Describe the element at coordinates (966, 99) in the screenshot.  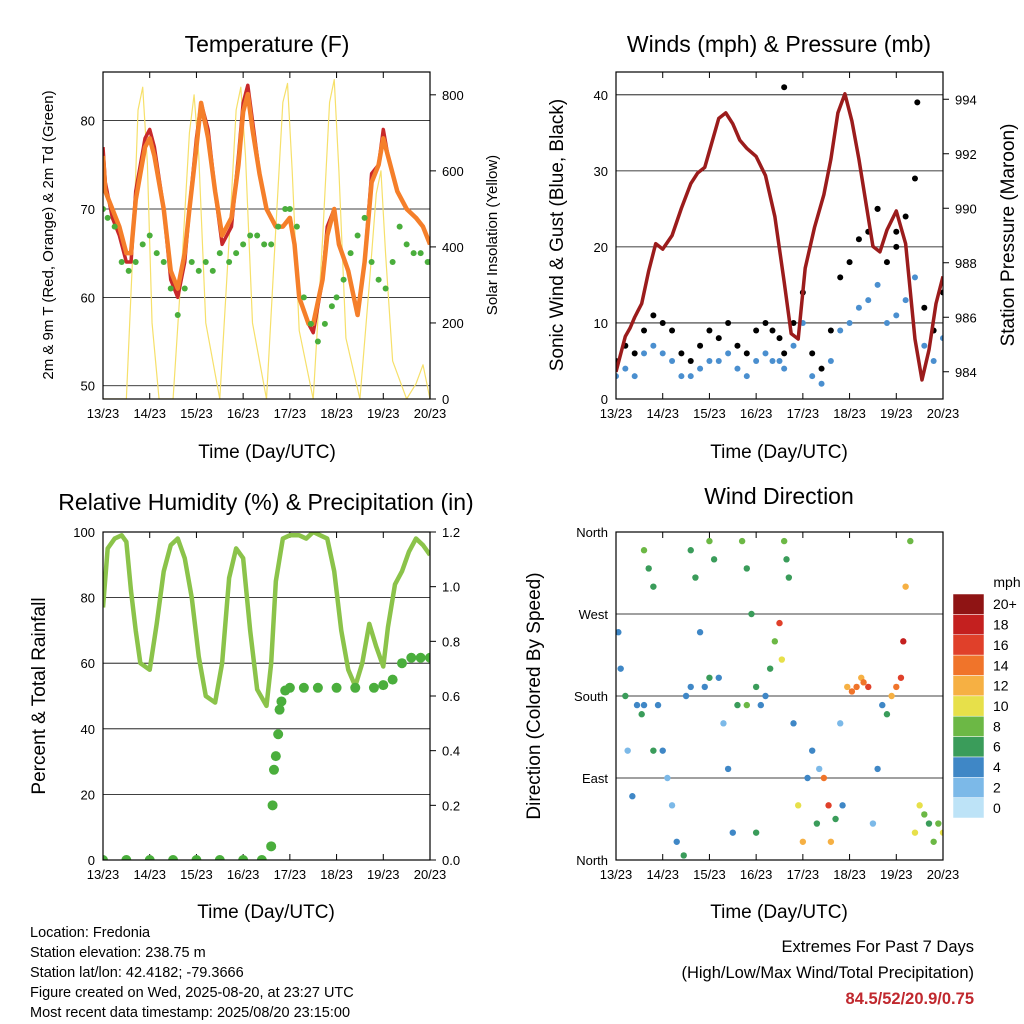
I see `y2-tick-label: 994` at that location.